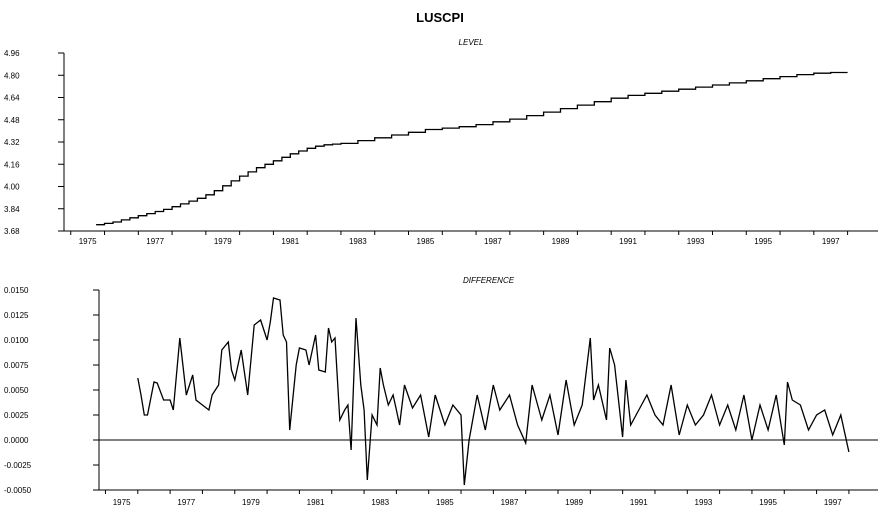 The width and height of the screenshot is (881, 508). Describe the element at coordinates (12, 120) in the screenshot. I see `y-tick-label: 4.48` at that location.